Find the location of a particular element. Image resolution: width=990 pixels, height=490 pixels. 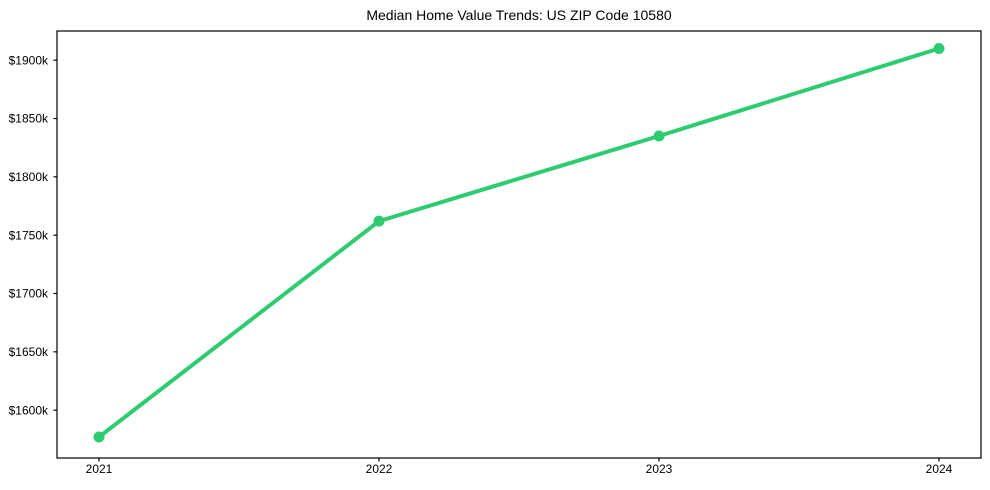

data-point-2022 is located at coordinates (379, 221).